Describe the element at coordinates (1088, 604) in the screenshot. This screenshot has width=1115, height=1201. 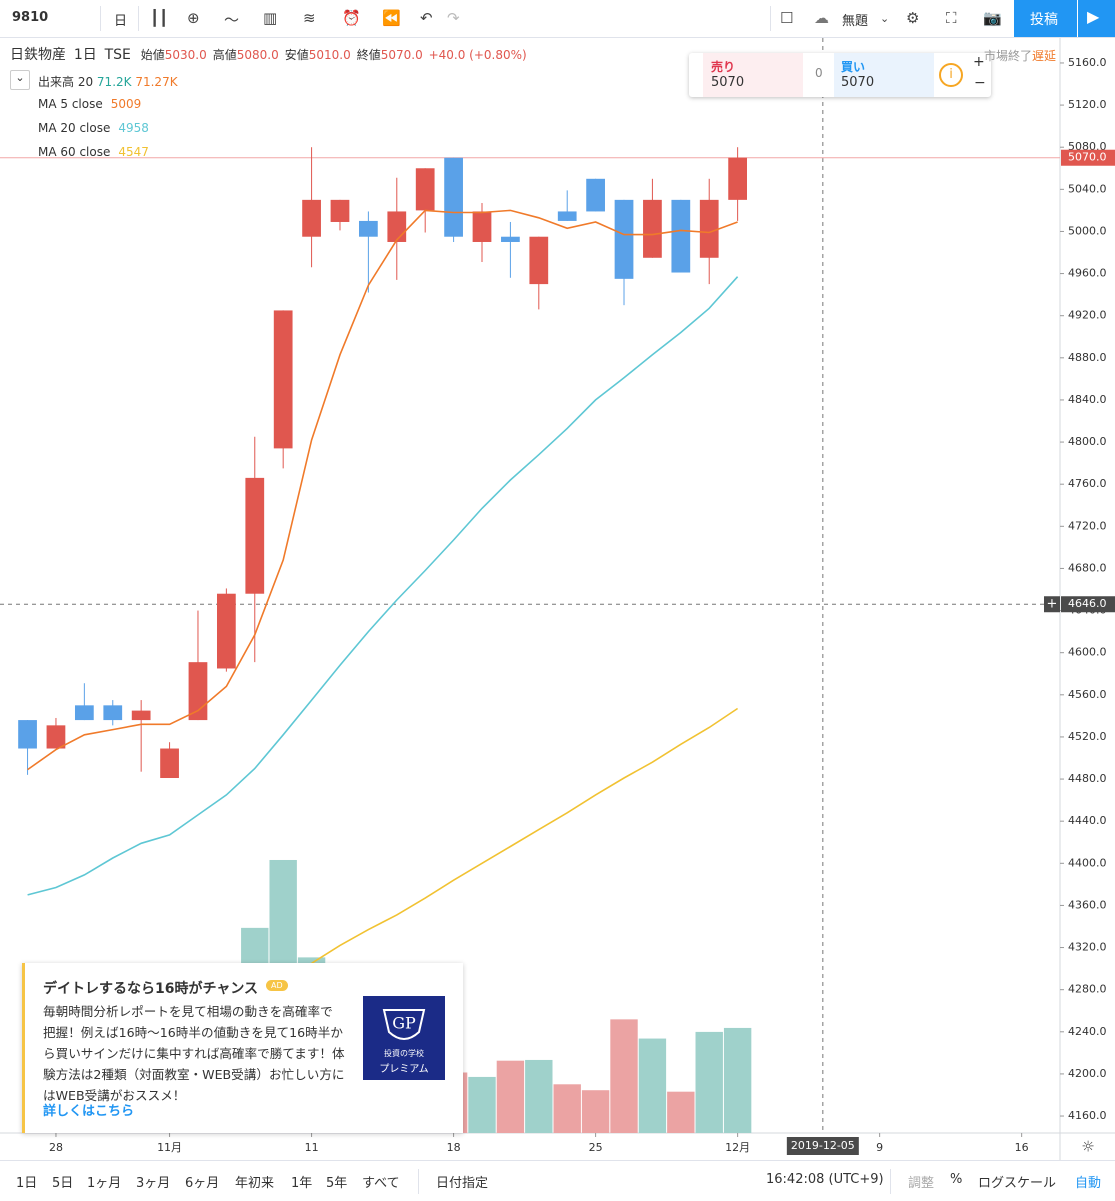
I see `crosshair-price-tag` at that location.